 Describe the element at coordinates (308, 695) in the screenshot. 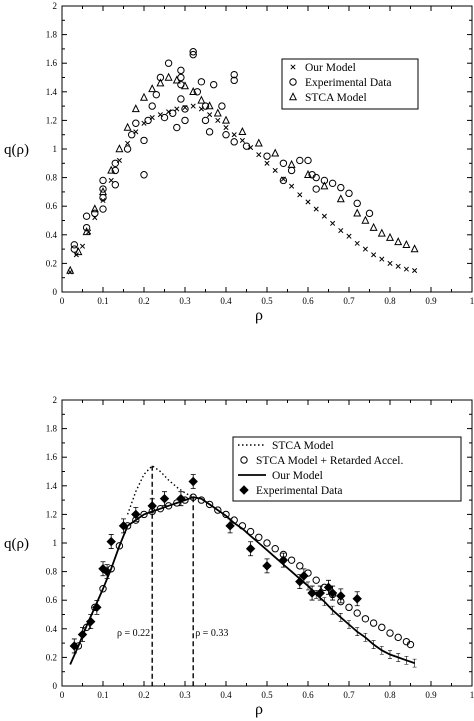

I see `x-tick-label: 0.6` at that location.